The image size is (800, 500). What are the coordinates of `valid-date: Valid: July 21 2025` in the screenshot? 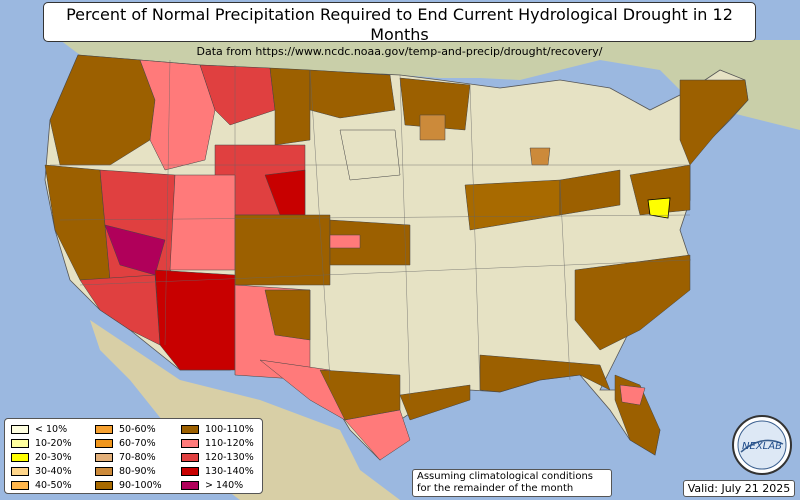 It's located at (739, 488).